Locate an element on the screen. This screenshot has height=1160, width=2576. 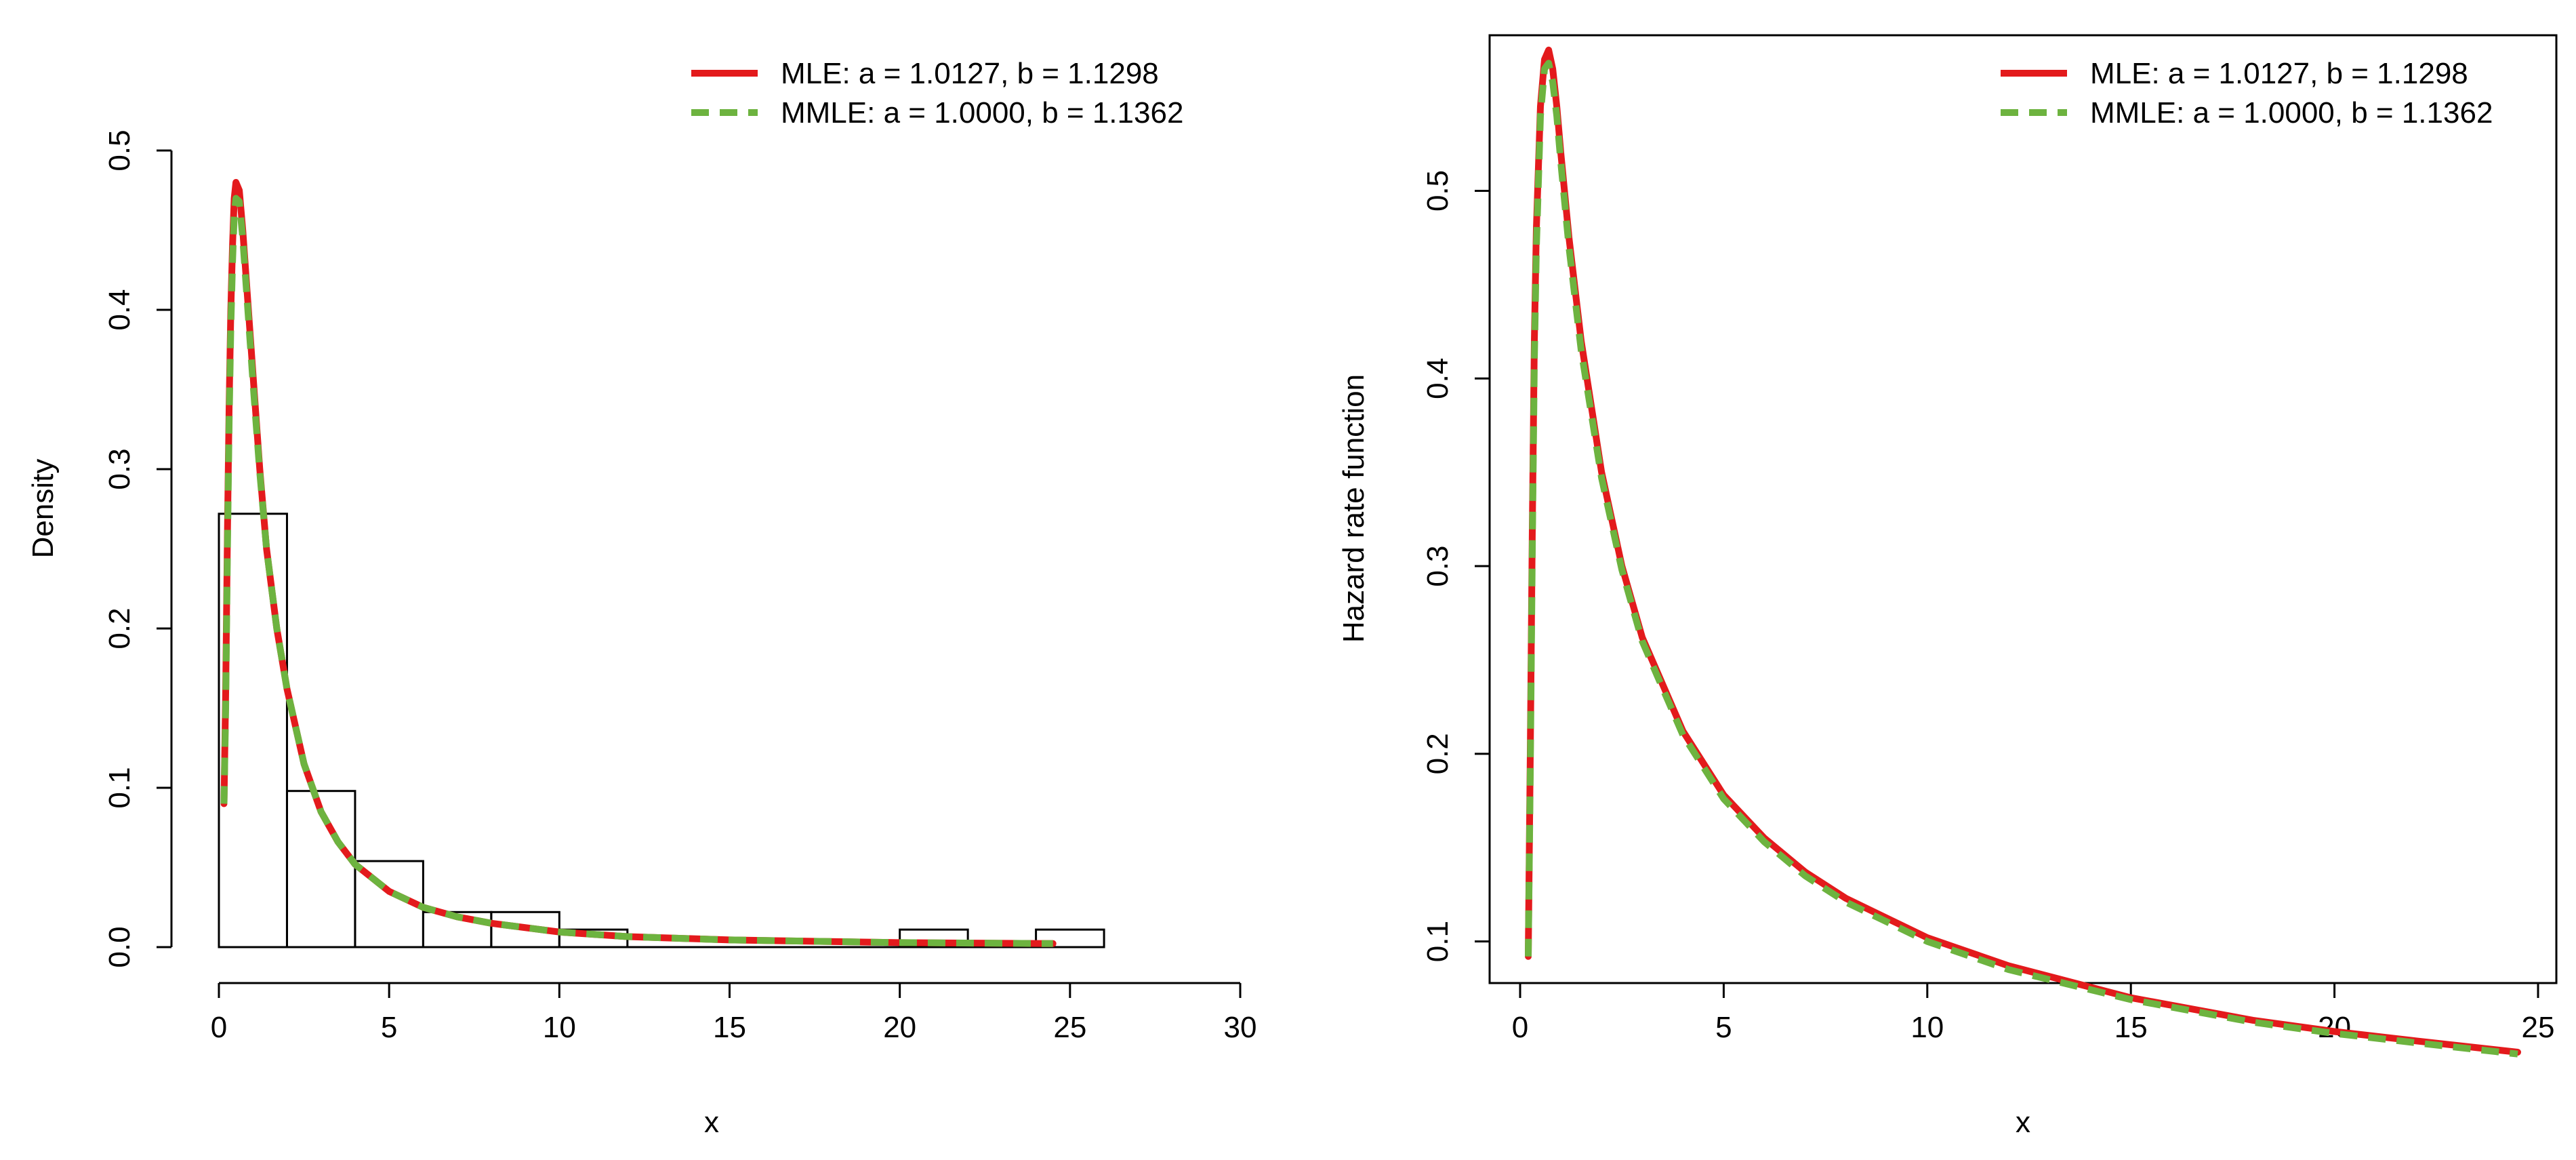
x-tick-label: 30 is located at coordinates (1241, 1027).